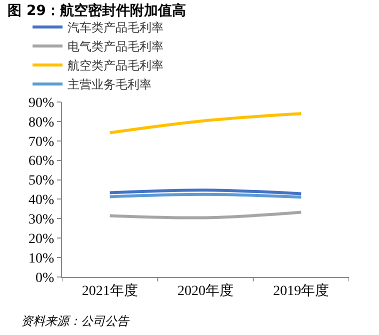  Describe the element at coordinates (41, 142) in the screenshot. I see `y-tick-label: 70%` at that location.